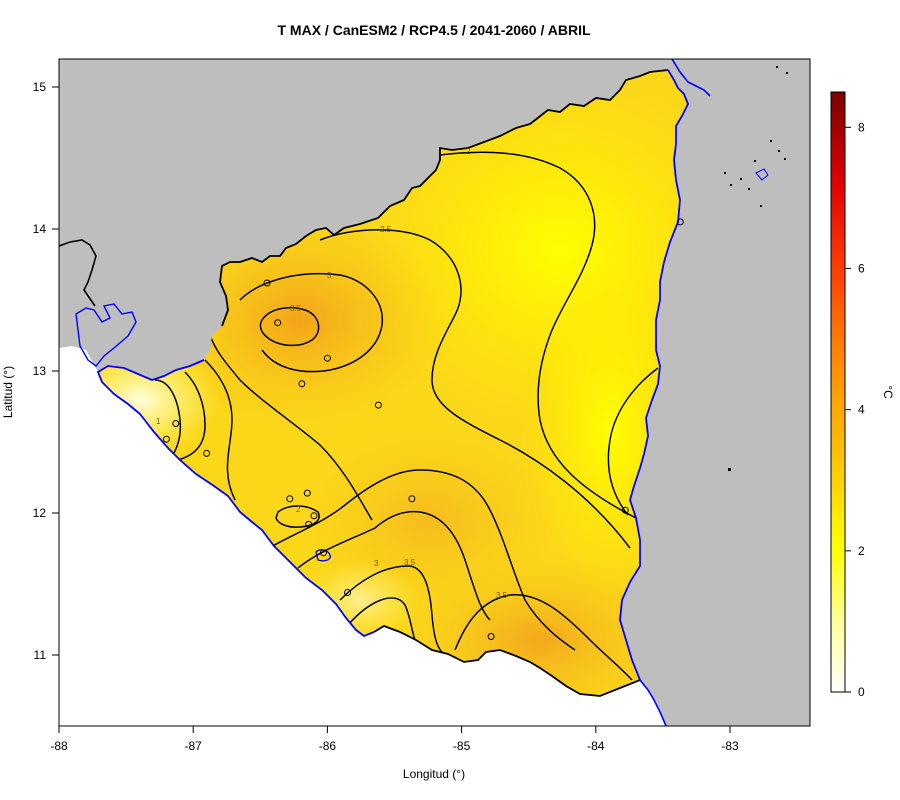  I want to click on contour-2-small, so click(297, 516).